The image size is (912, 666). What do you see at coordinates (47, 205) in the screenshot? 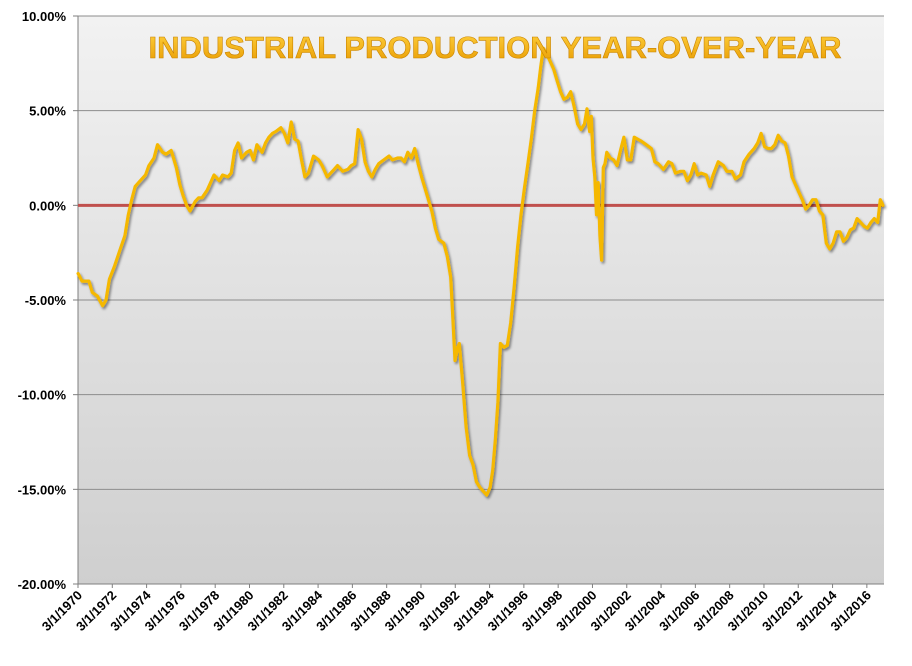
I see `y-tick-label: 0.00%` at bounding box center [47, 205].